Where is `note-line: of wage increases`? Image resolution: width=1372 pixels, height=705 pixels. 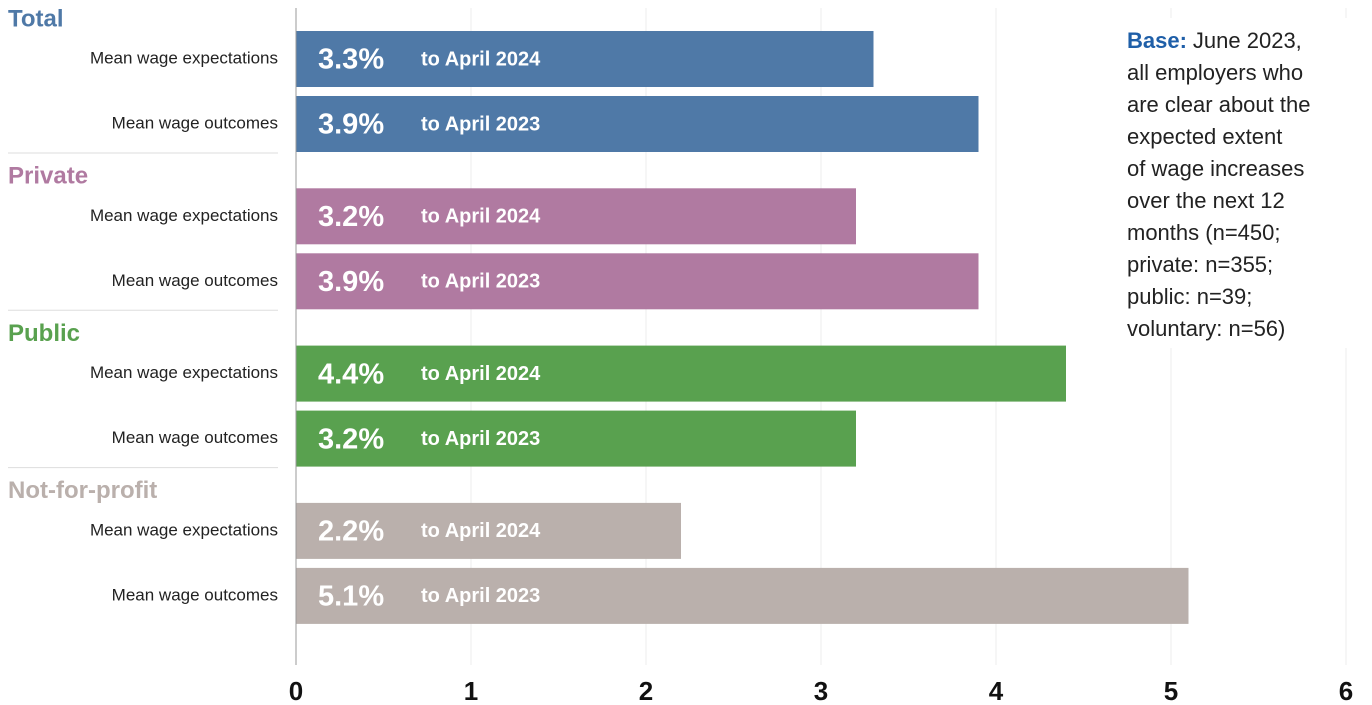 note-line: of wage increases is located at coordinates (1215, 168).